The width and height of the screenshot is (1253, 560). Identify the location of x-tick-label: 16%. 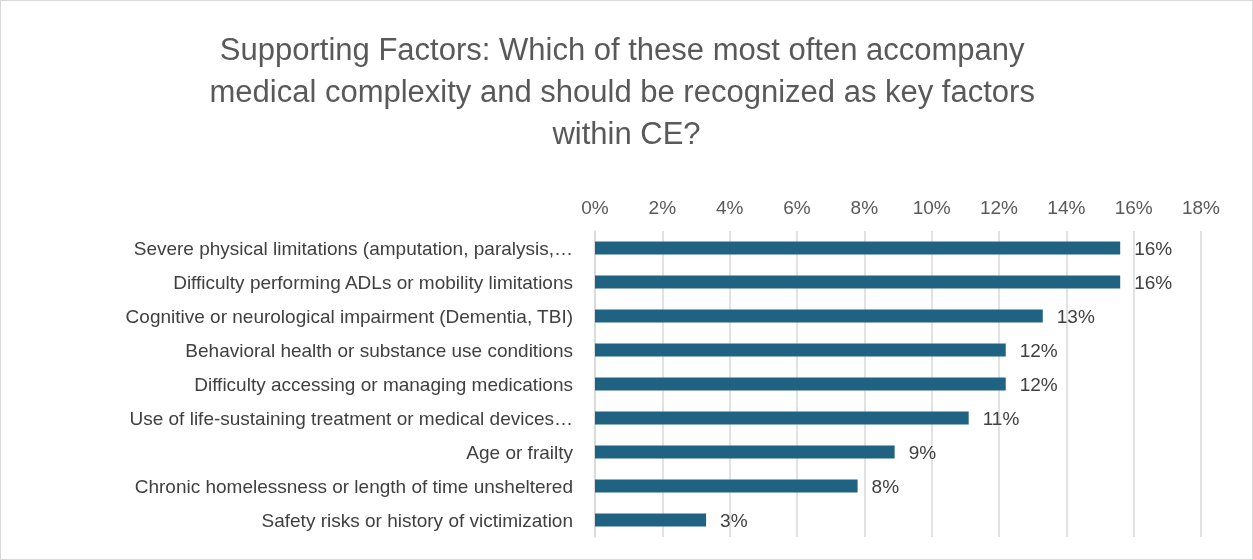
(1133, 207).